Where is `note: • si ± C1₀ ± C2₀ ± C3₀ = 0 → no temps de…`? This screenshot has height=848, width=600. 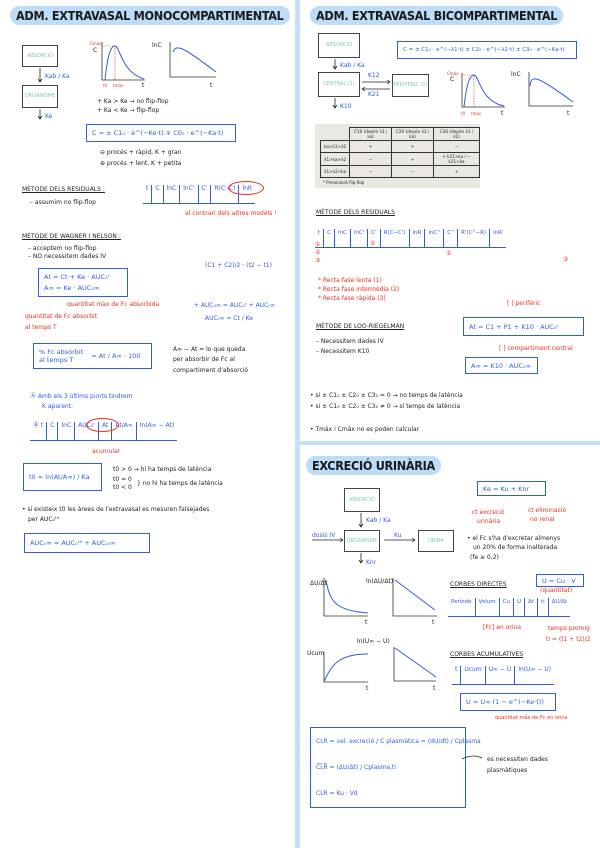 note: • si ± C1₀ ± C2₀ ± C3₀ = 0 → no temps de… is located at coordinates (386, 395).